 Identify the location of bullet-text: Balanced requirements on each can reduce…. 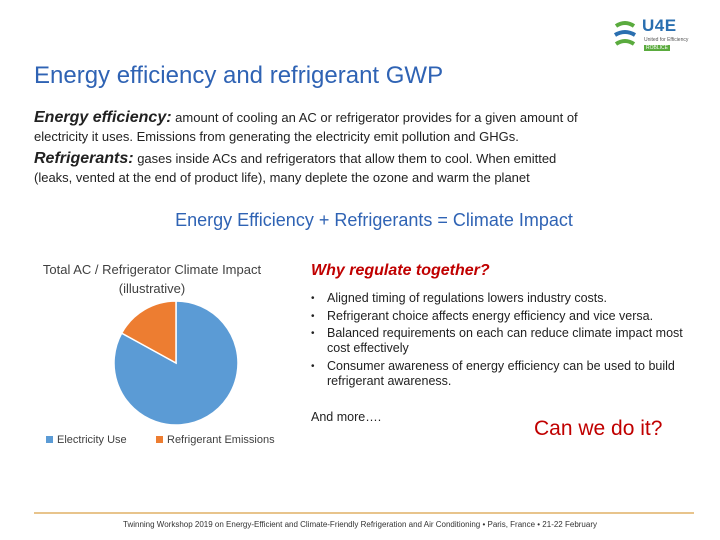
(505, 340).